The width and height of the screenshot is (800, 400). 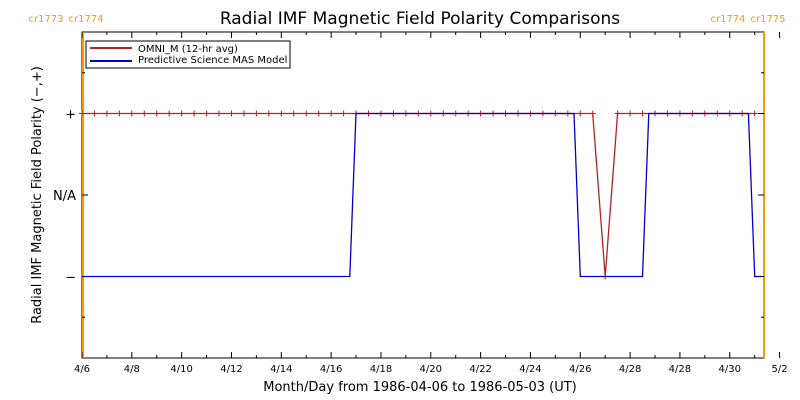 What do you see at coordinates (212, 60) in the screenshot?
I see `legend-label-mas: Predictive Science MAS Model` at bounding box center [212, 60].